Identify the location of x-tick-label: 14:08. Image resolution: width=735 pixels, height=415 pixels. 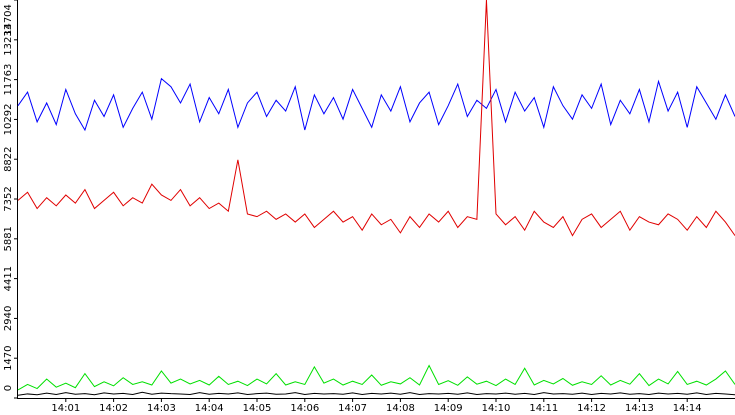
(400, 408).